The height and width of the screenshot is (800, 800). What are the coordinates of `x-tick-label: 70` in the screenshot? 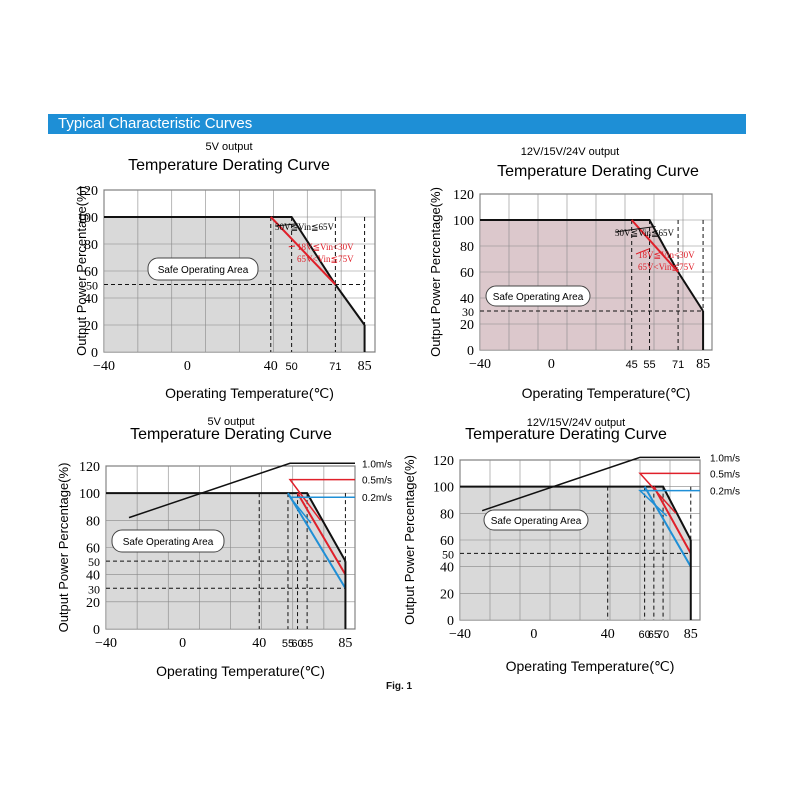 It's located at (663, 635).